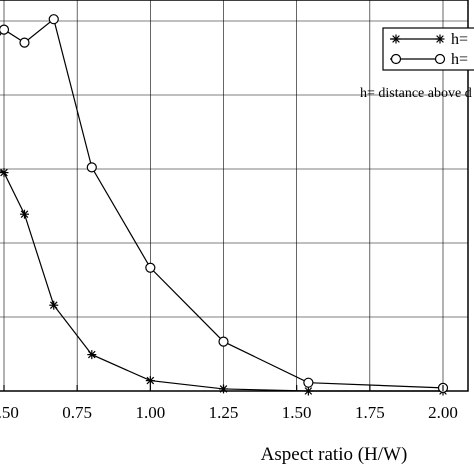 Image resolution: width=474 pixels, height=474 pixels. I want to click on x-tick-label: 1.25, so click(224, 412).